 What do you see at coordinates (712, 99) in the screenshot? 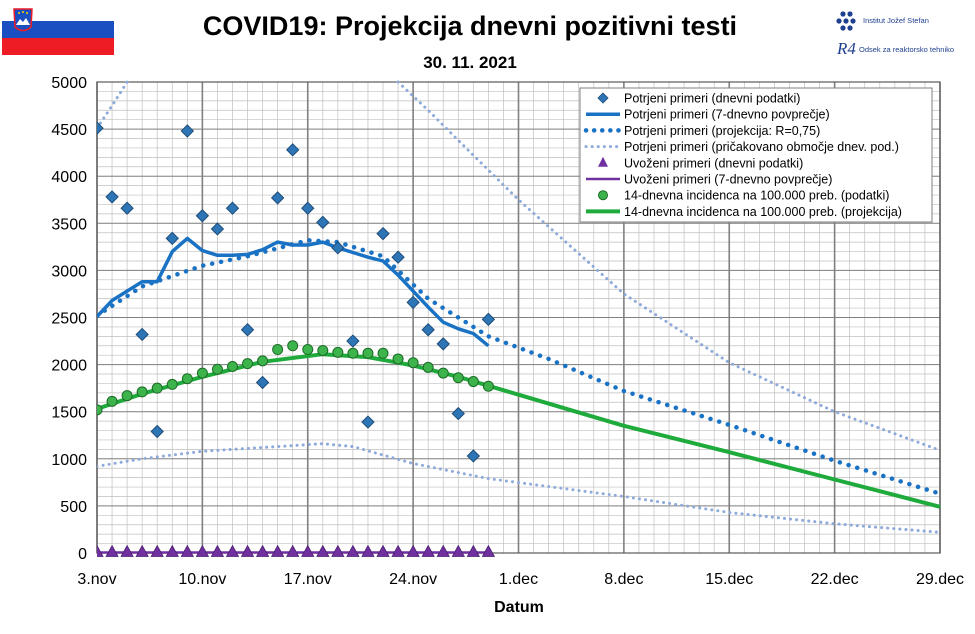
I see `legend-label: Potrjeni primeri (dnevni podatki)` at bounding box center [712, 99].